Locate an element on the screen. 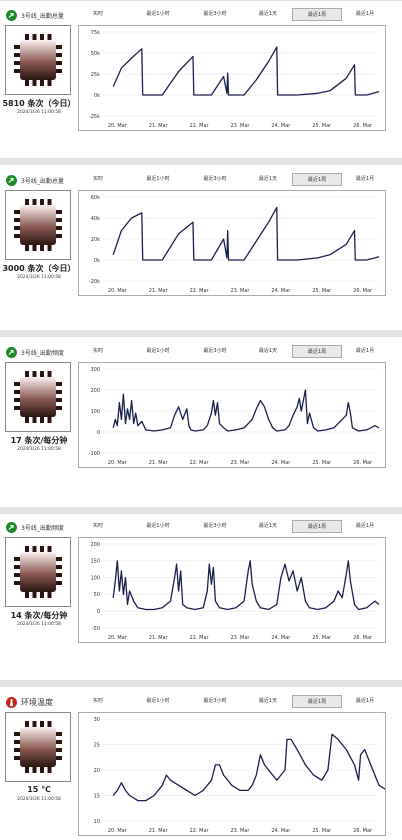 The width and height of the screenshot is (402, 840). device-image is located at coordinates (38, 572).